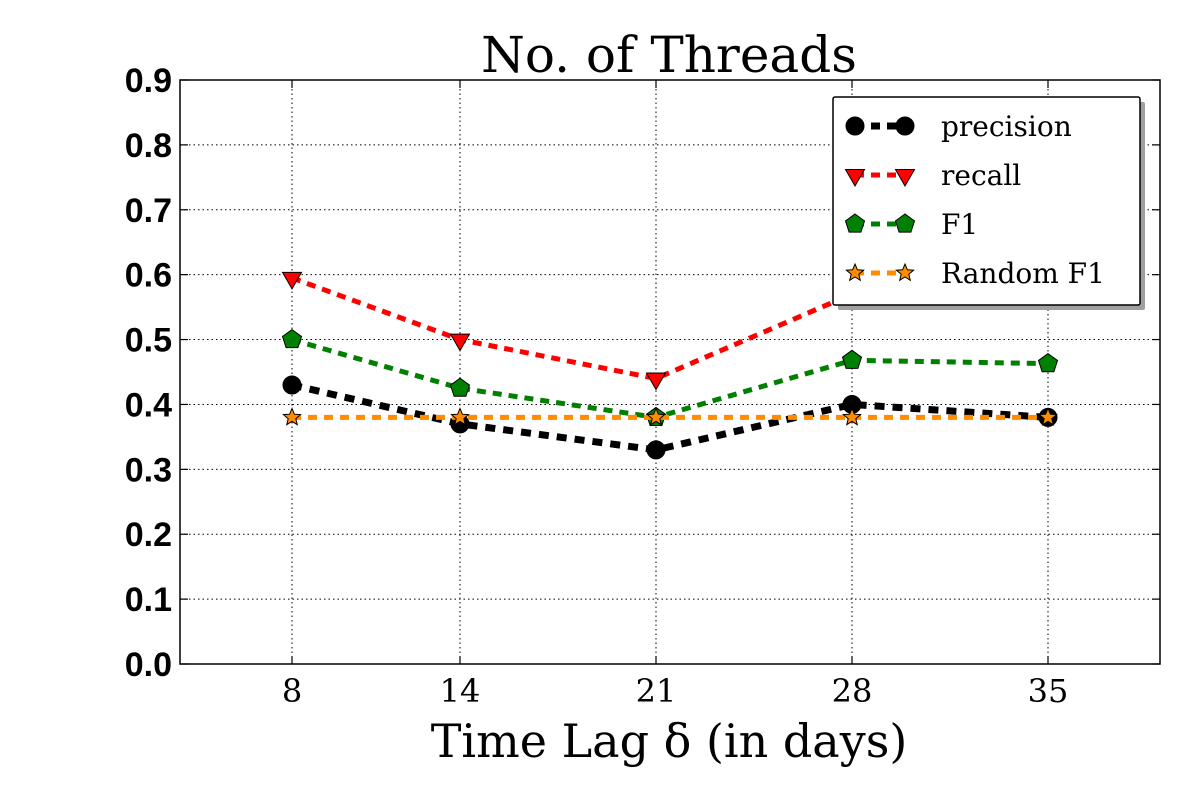 The image size is (1200, 800). I want to click on series-random-f1, so click(670, 416).